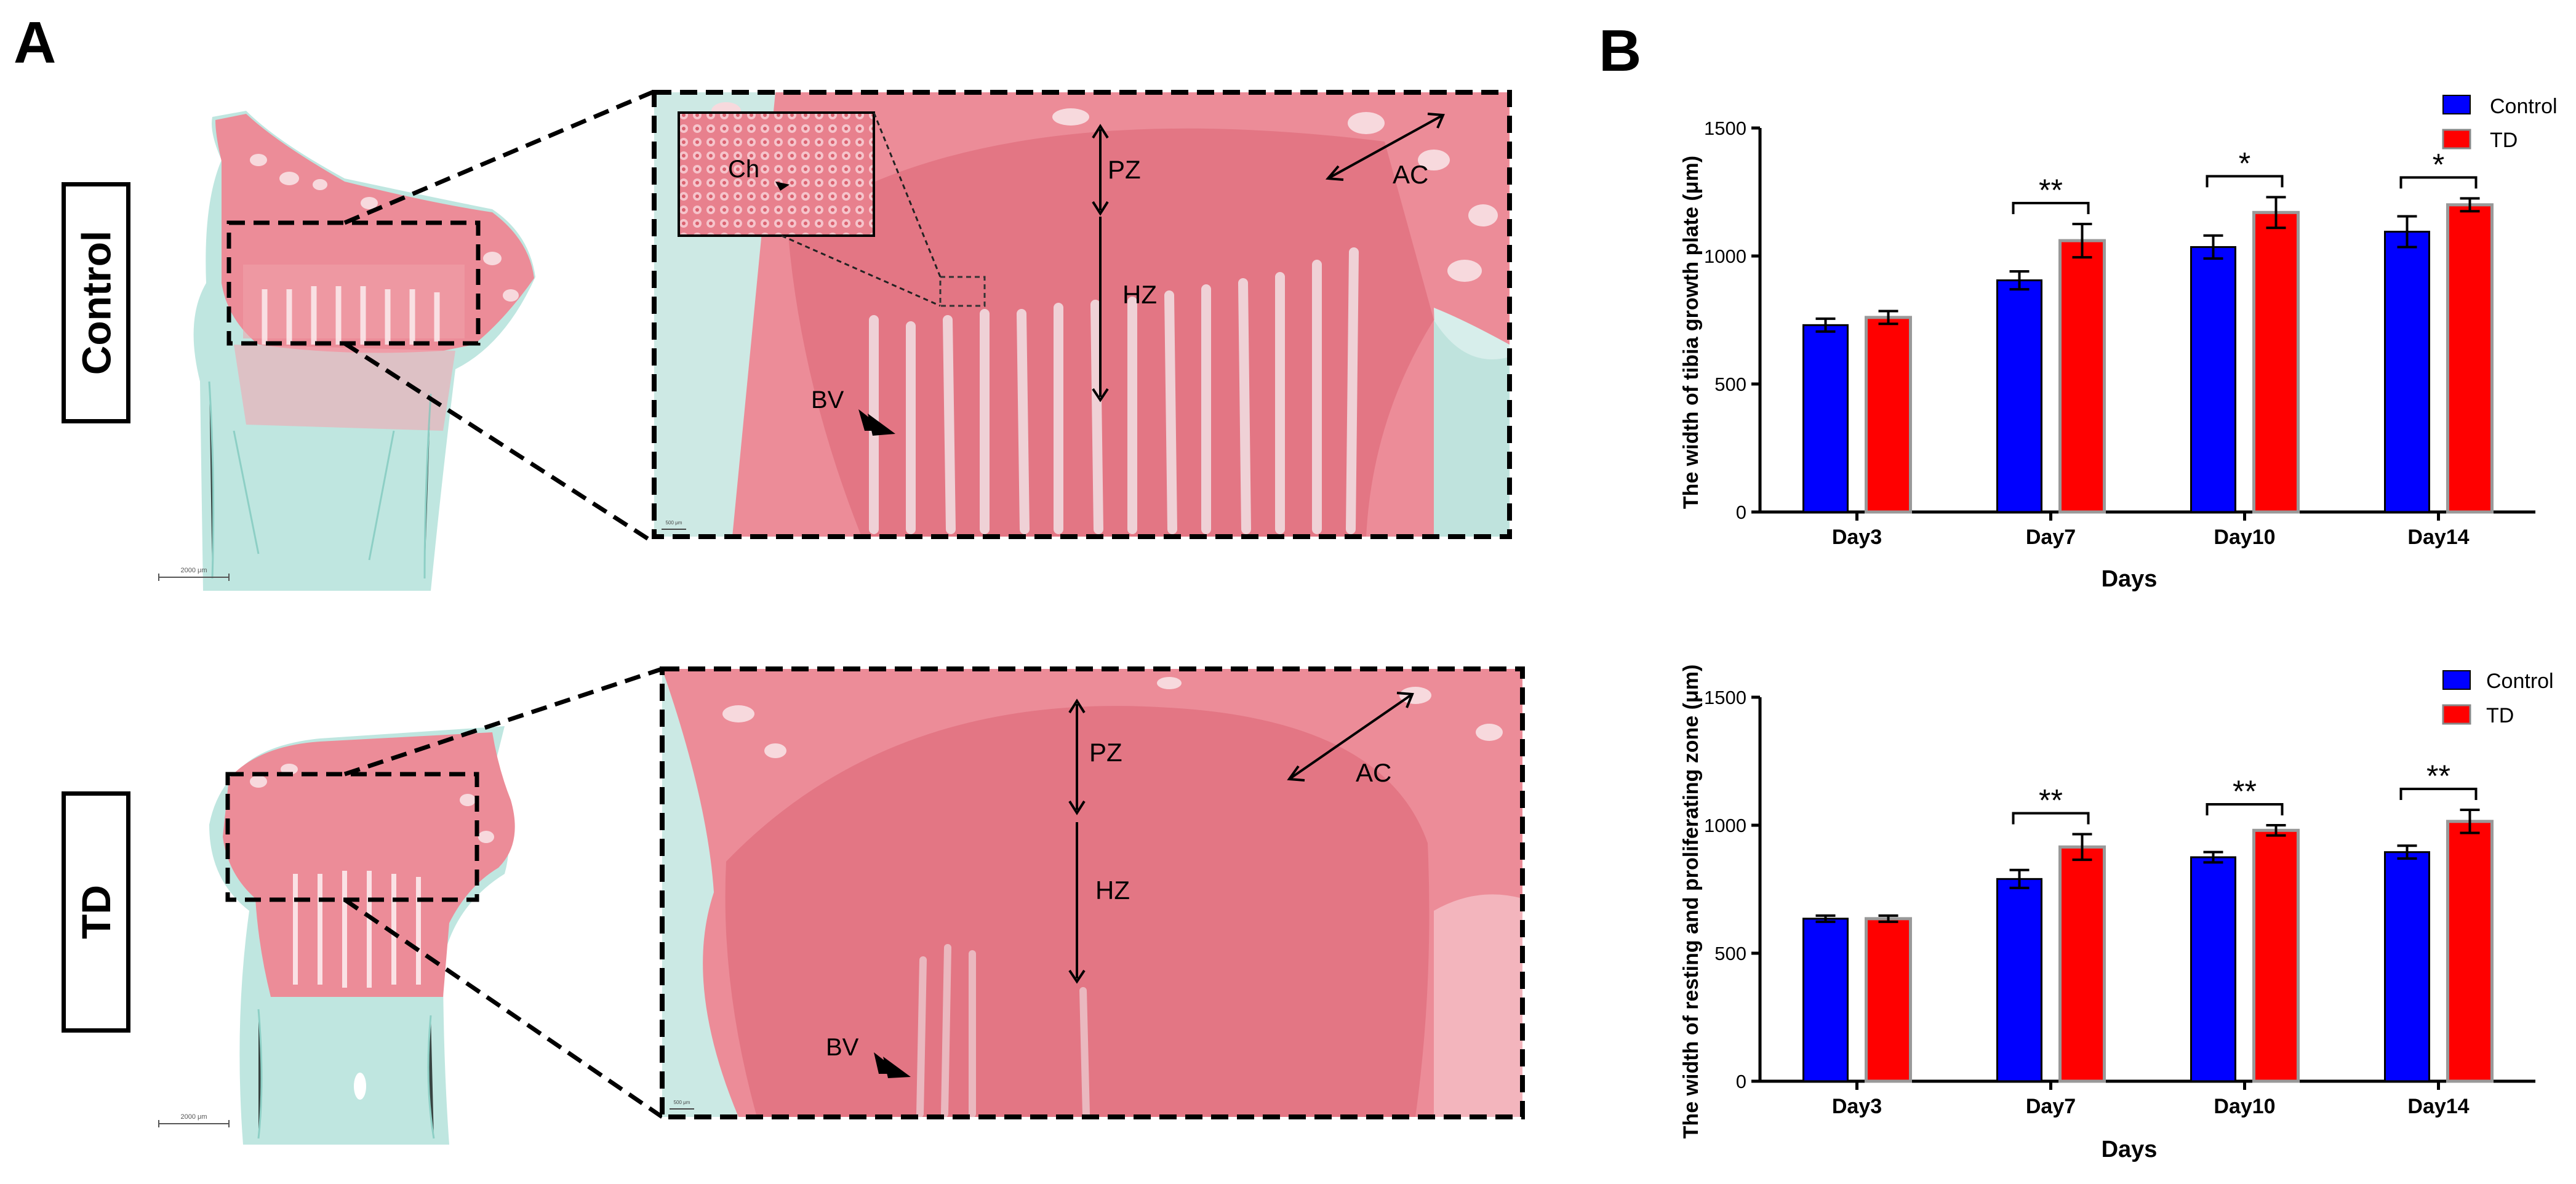 This screenshot has height=1184, width=2576. What do you see at coordinates (2276, 955) in the screenshot?
I see `bar-td-day10` at bounding box center [2276, 955].